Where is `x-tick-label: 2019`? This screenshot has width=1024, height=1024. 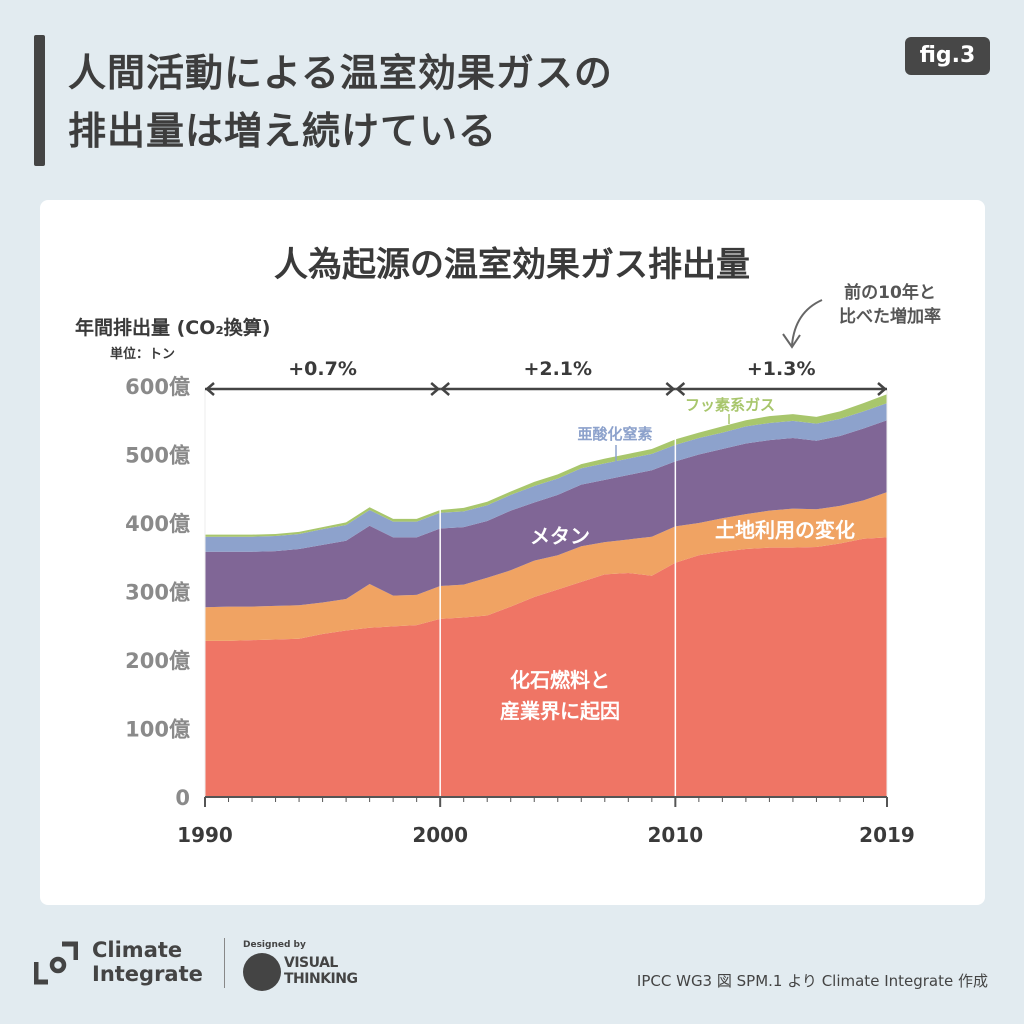
x-tick-label: 2019 is located at coordinates (887, 835).